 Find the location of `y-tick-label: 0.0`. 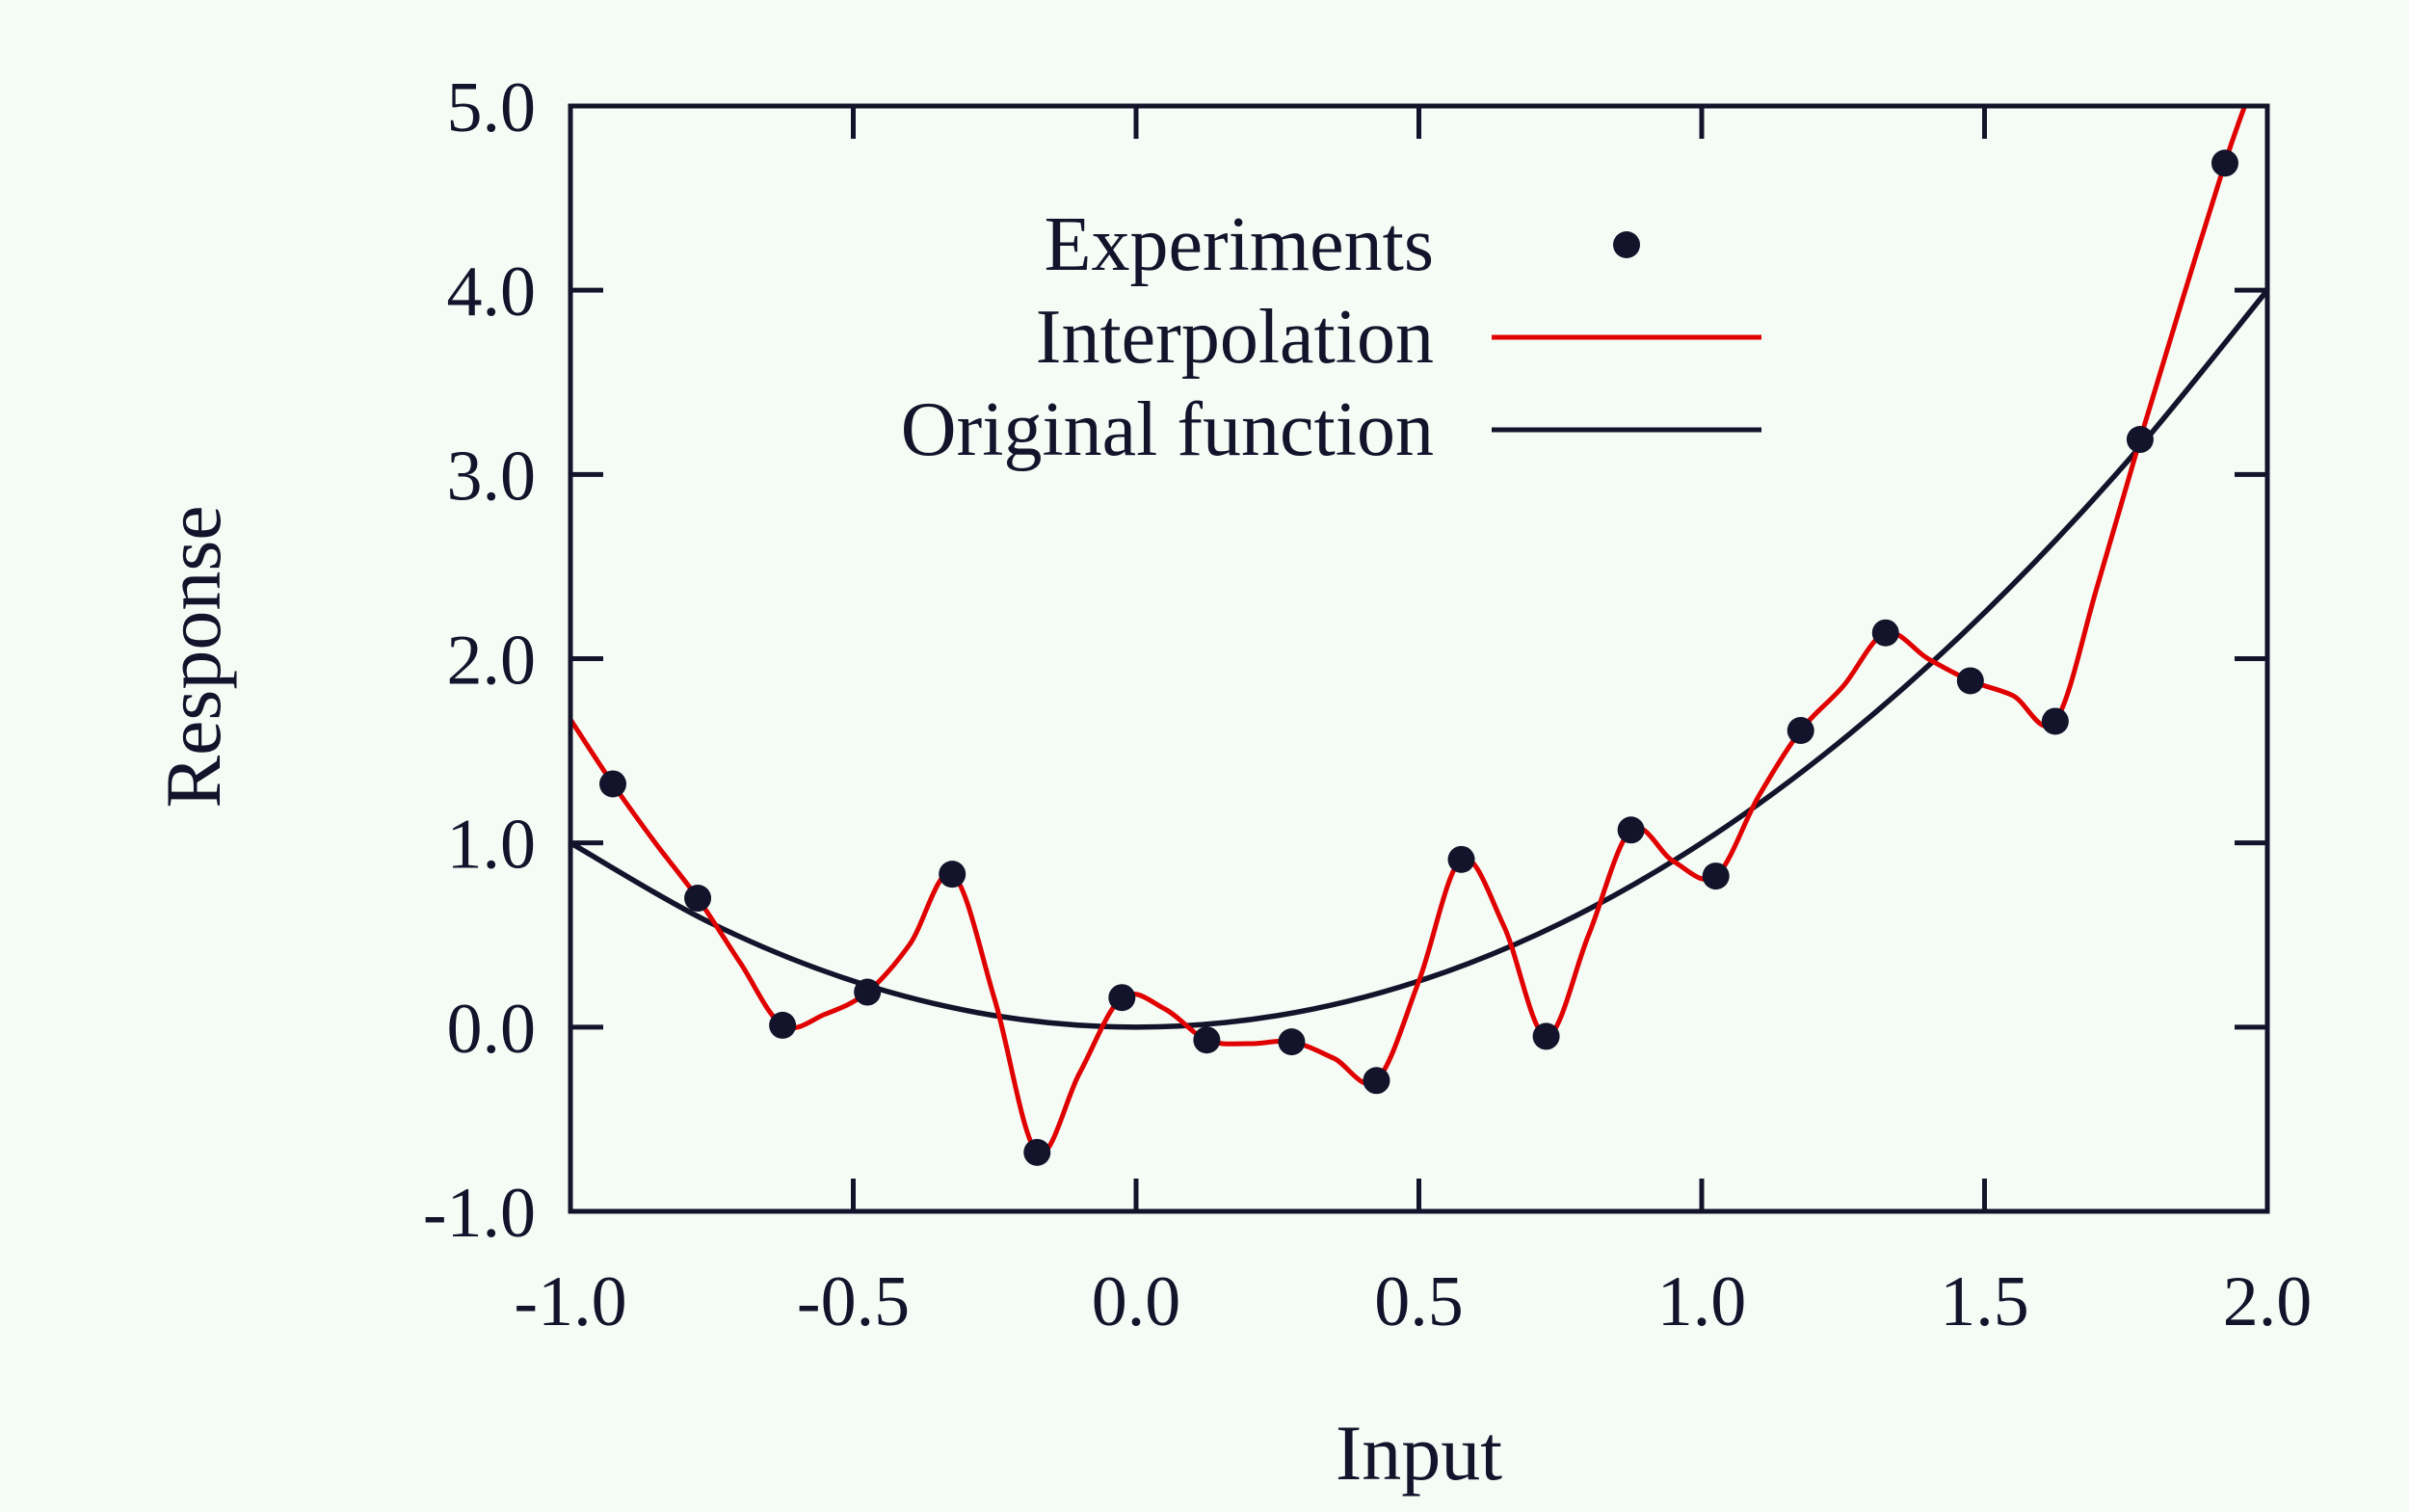

y-tick-label: 0.0 is located at coordinates (492, 1029).